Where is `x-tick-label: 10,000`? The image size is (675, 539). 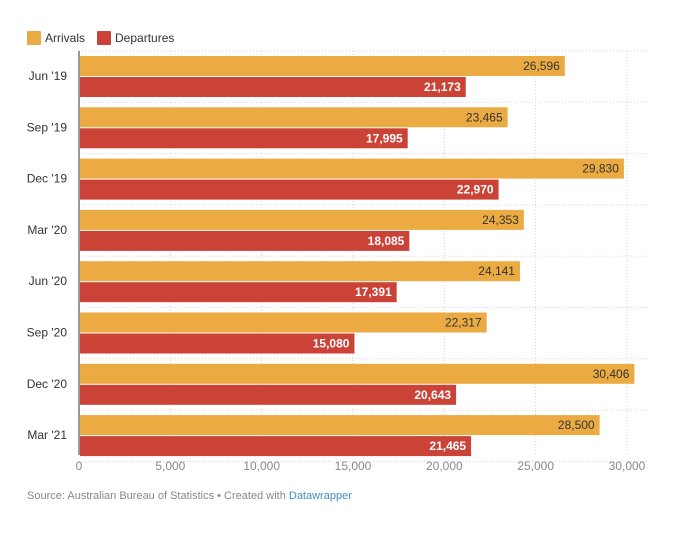 x-tick-label: 10,000 is located at coordinates (261, 466).